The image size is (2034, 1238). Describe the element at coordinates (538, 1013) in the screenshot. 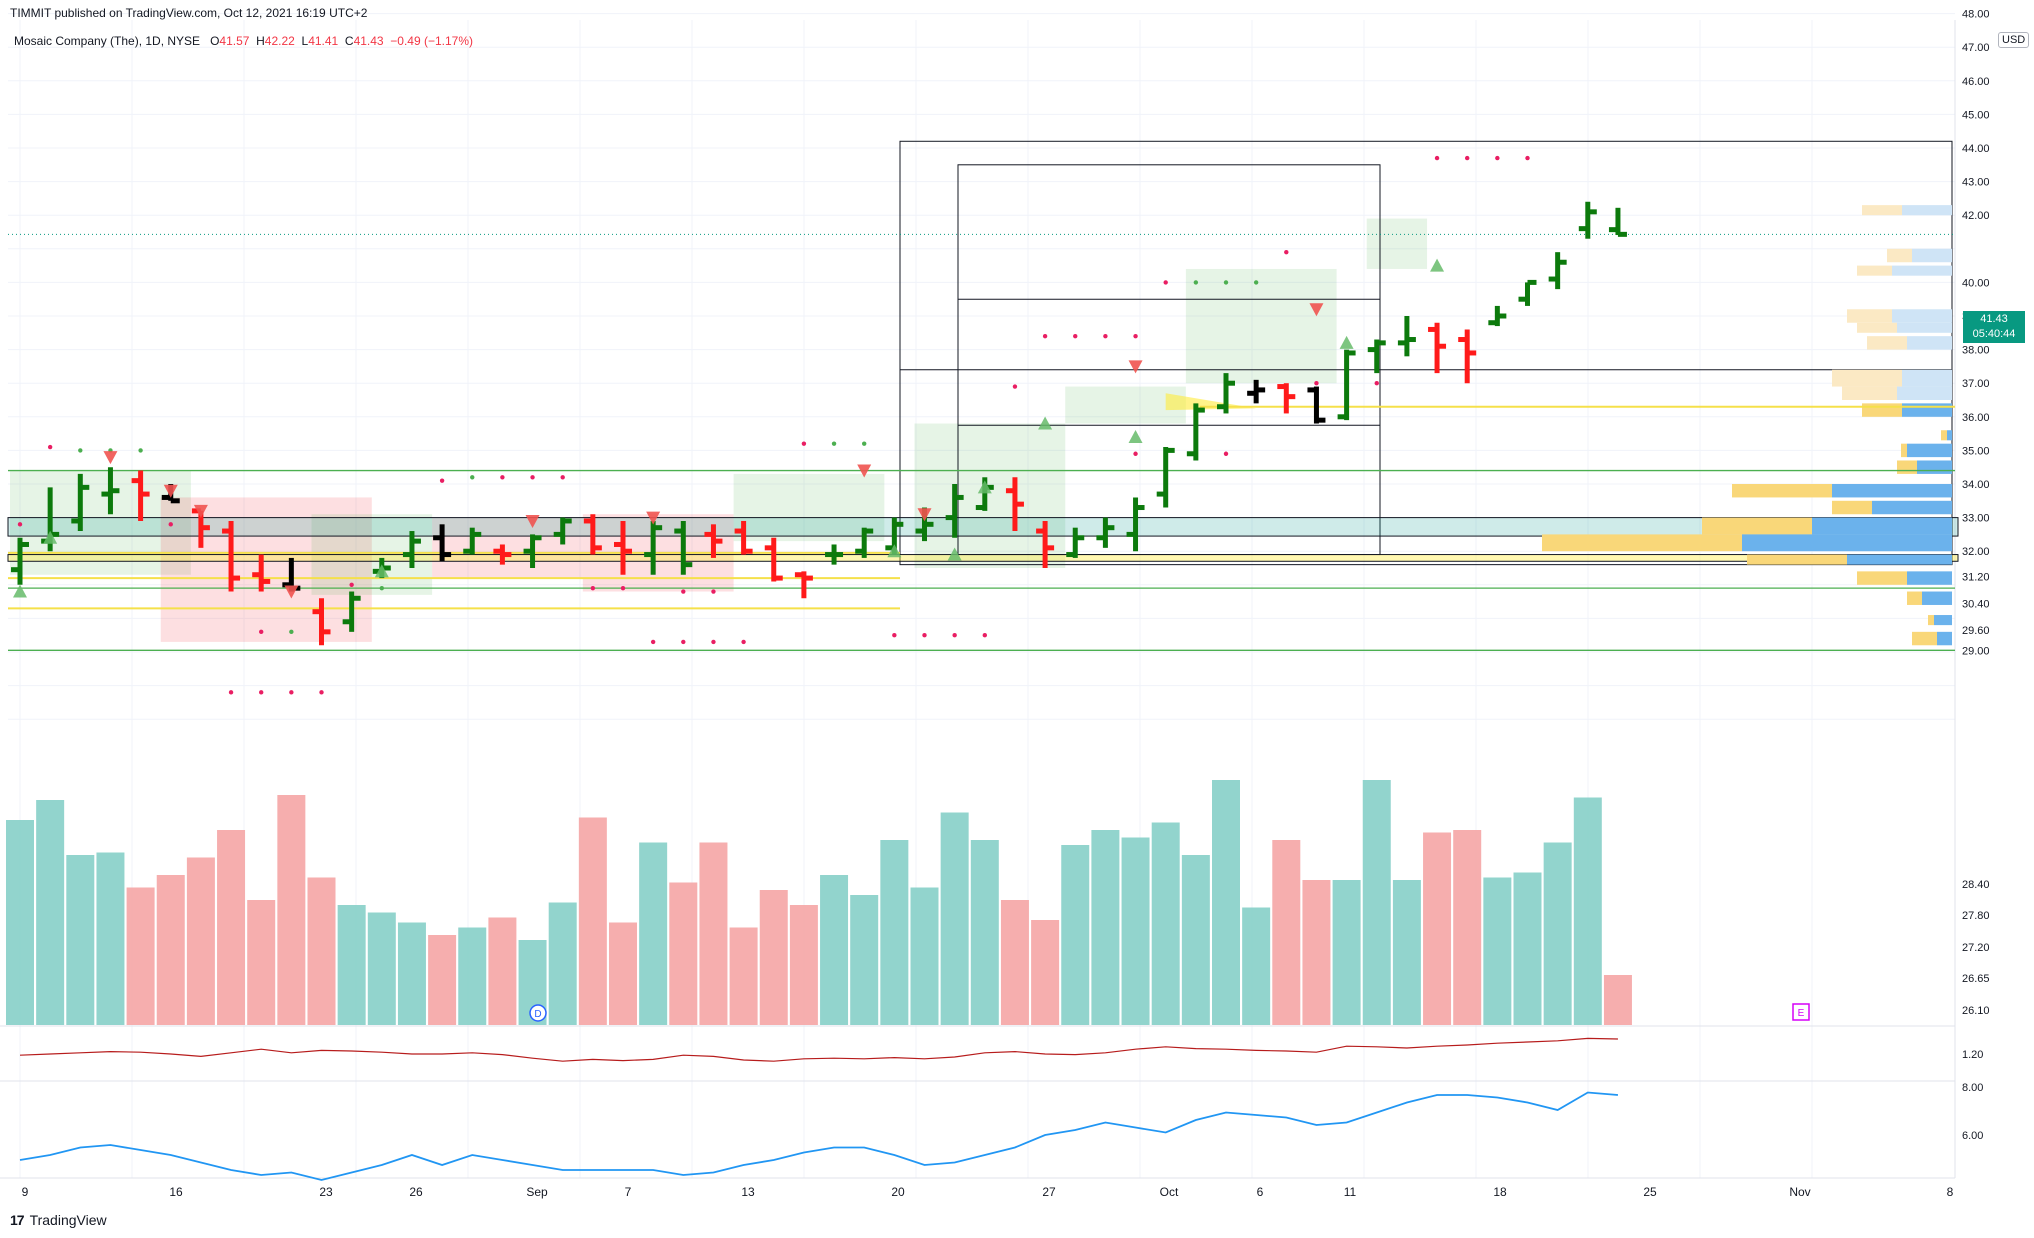

I see `dividend-marker-icon` at that location.